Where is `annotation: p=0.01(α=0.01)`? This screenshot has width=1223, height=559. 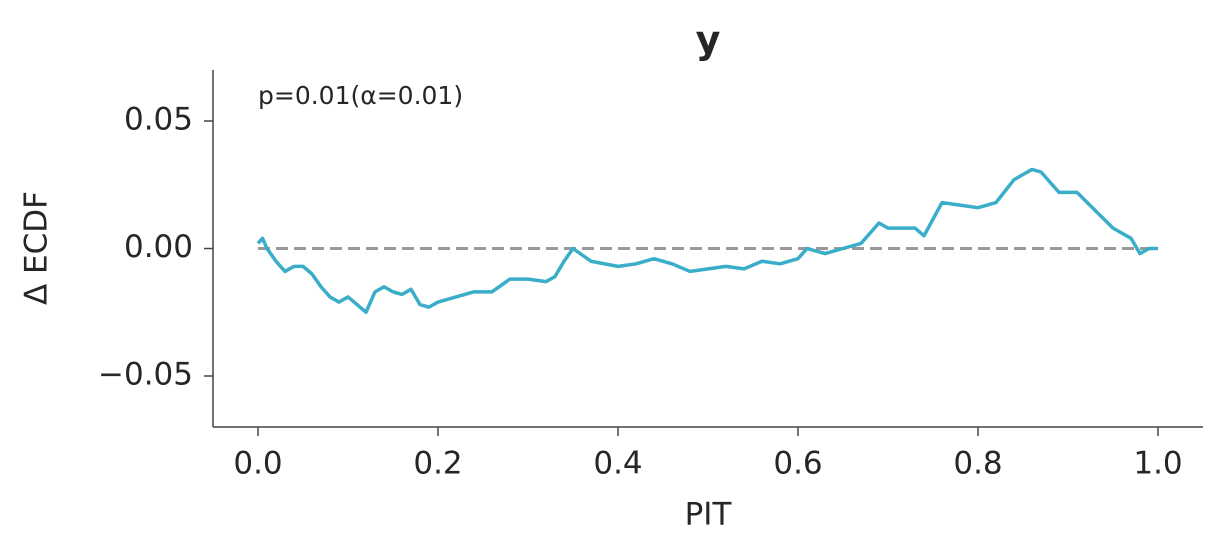
annotation: p=0.01(α=0.01) is located at coordinates (360, 95).